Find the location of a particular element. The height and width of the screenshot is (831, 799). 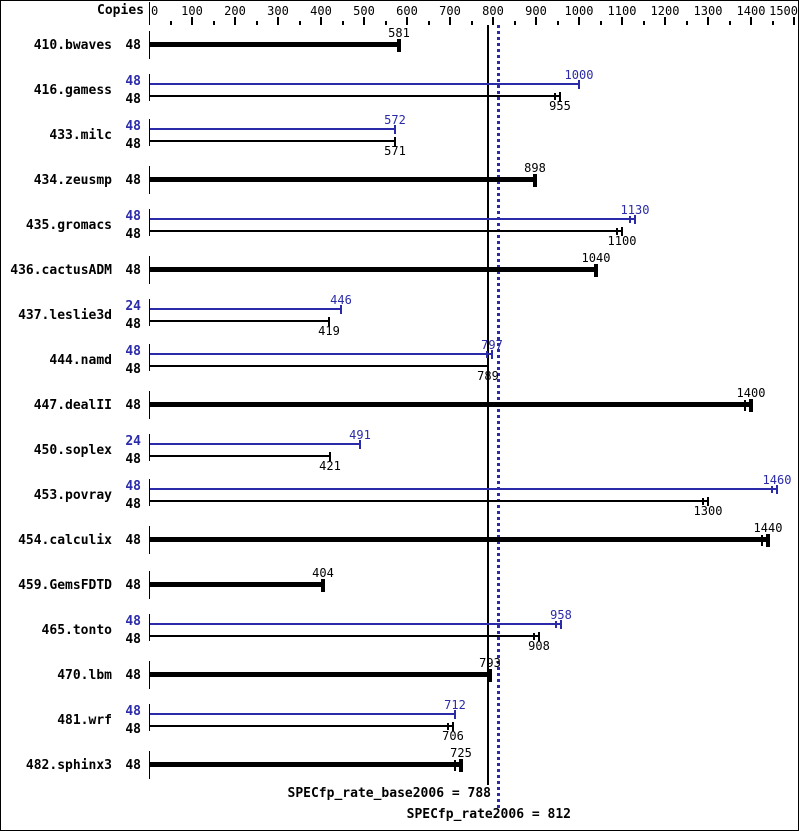

copies-column-header: Copies is located at coordinates (120, 10).